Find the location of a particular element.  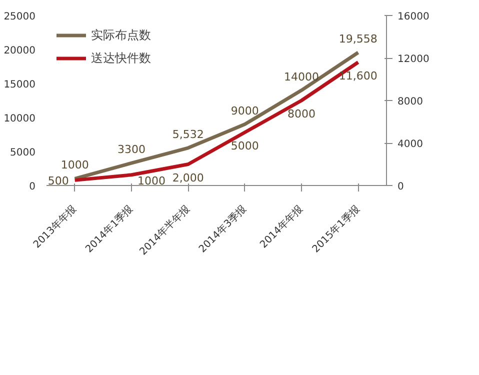

y2-tick-label: 0 is located at coordinates (401, 187).